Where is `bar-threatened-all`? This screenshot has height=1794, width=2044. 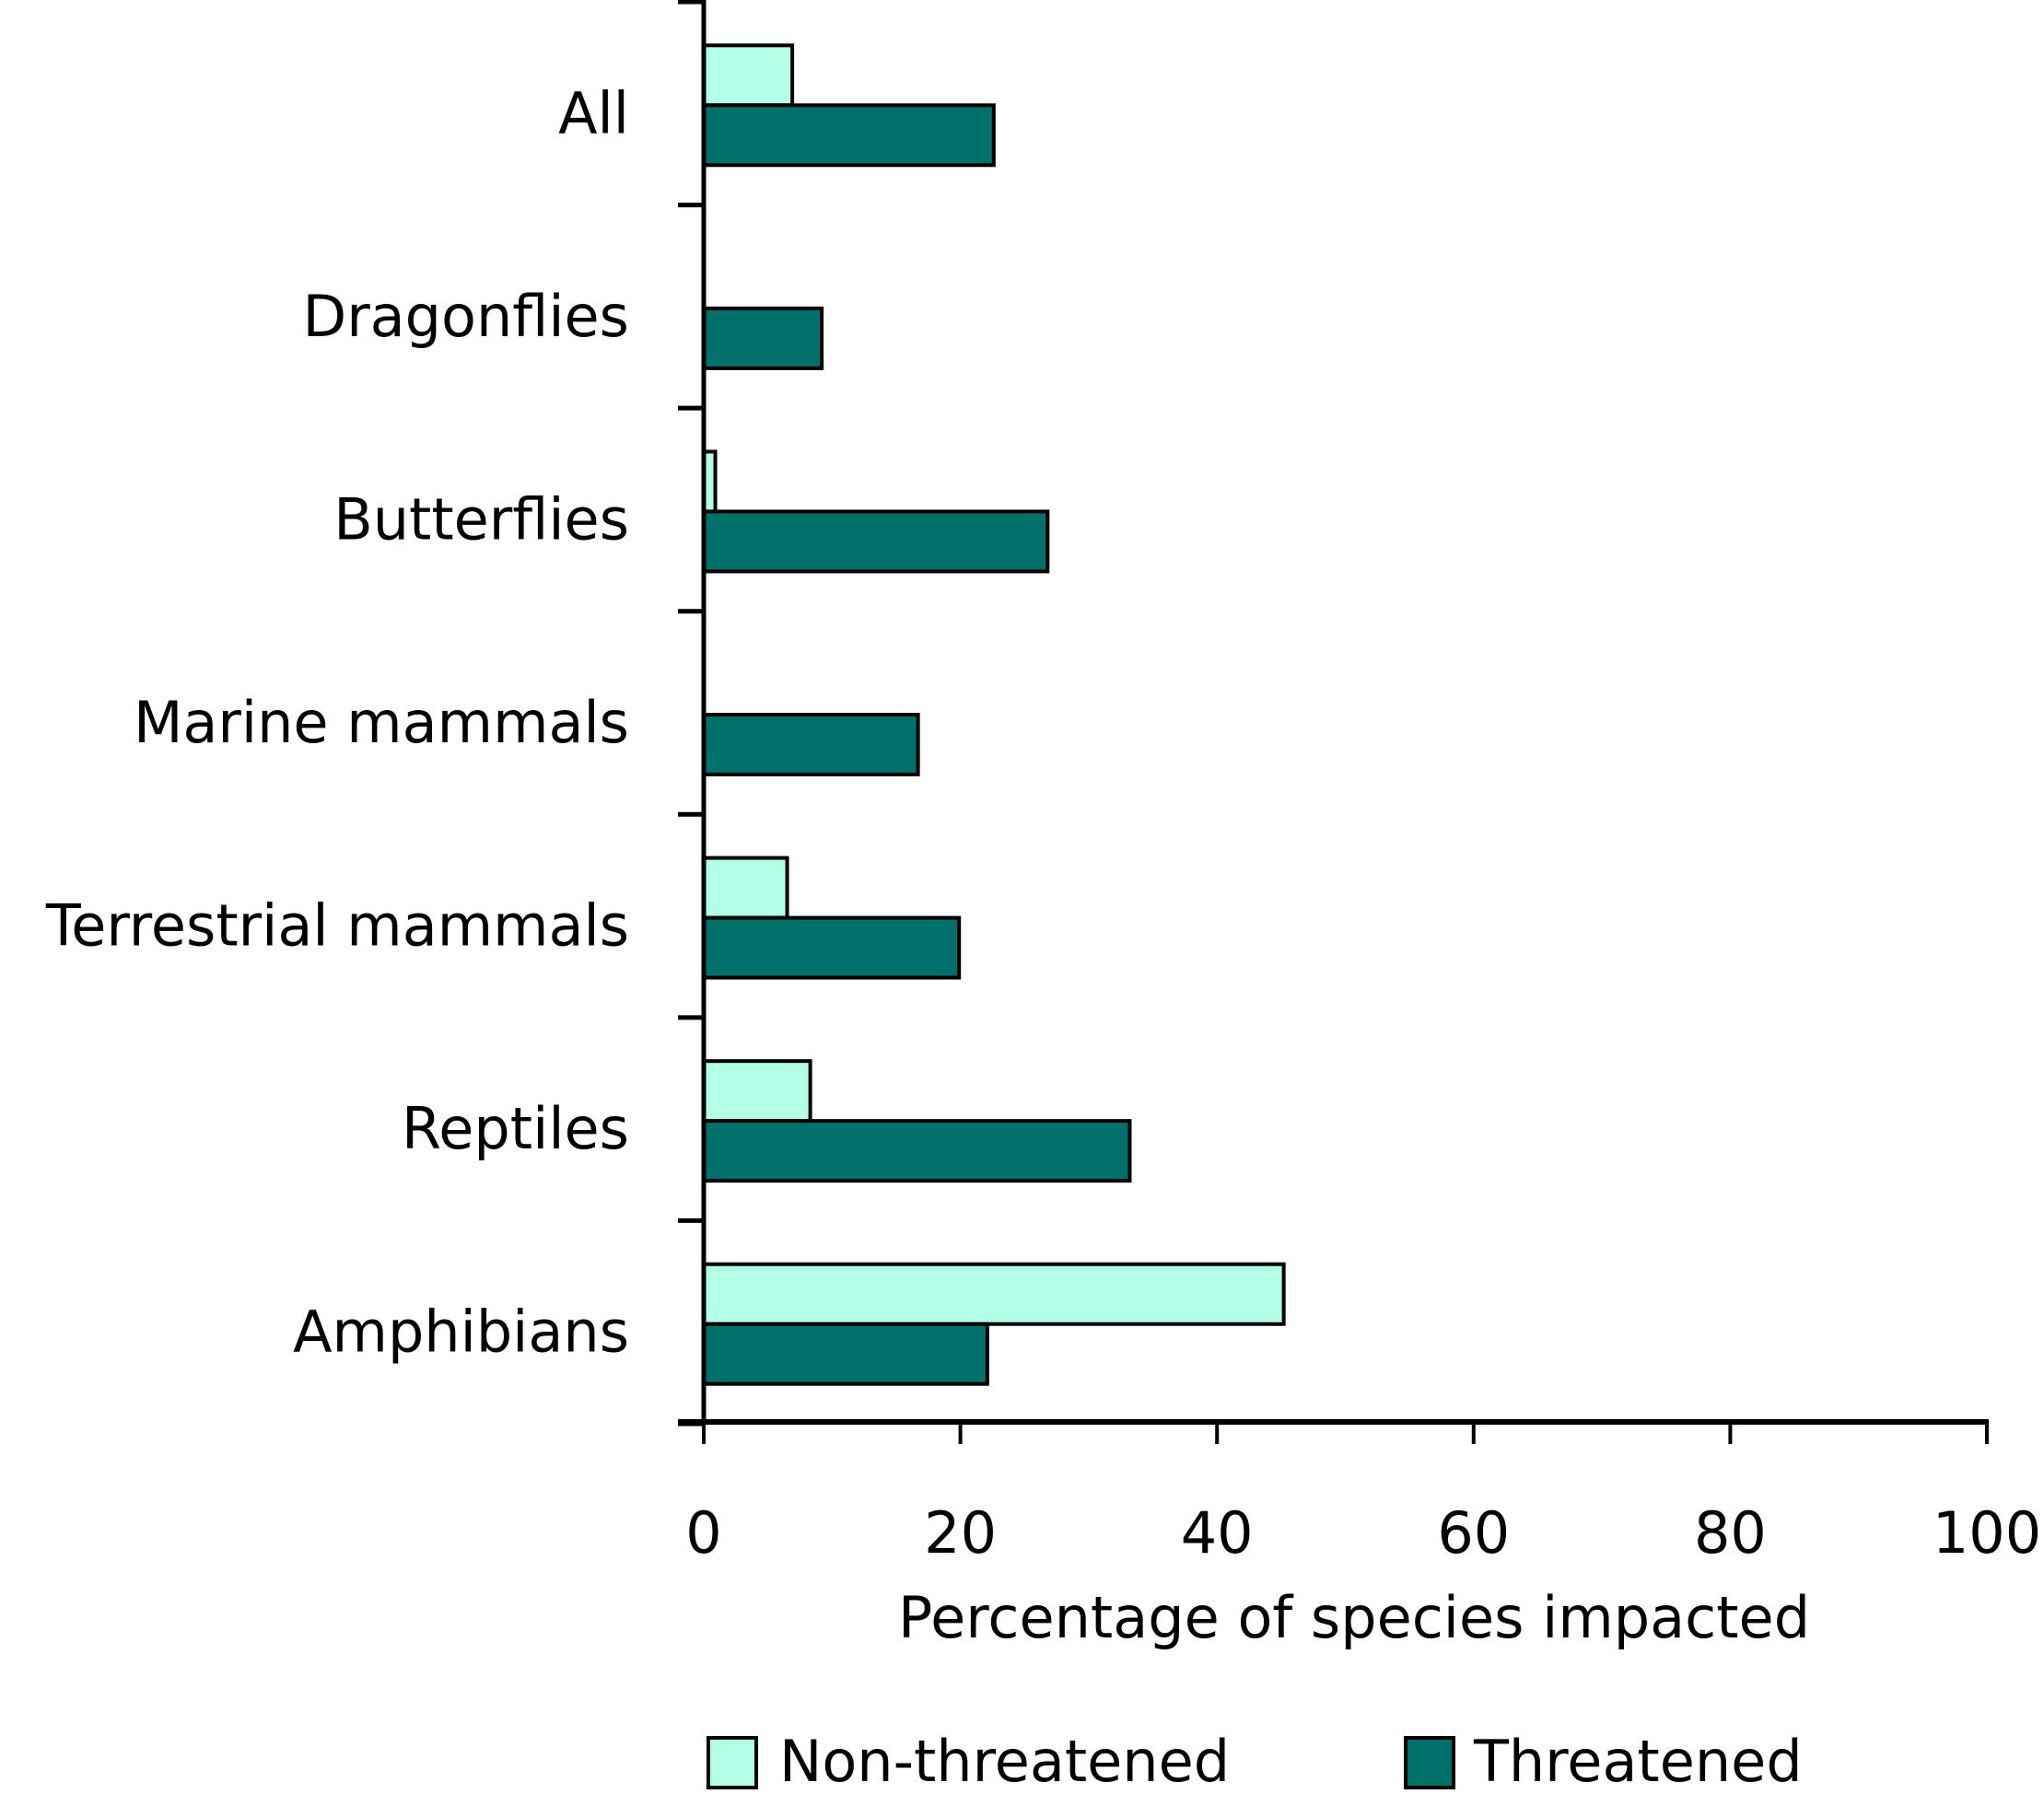 bar-threatened-all is located at coordinates (849, 135).